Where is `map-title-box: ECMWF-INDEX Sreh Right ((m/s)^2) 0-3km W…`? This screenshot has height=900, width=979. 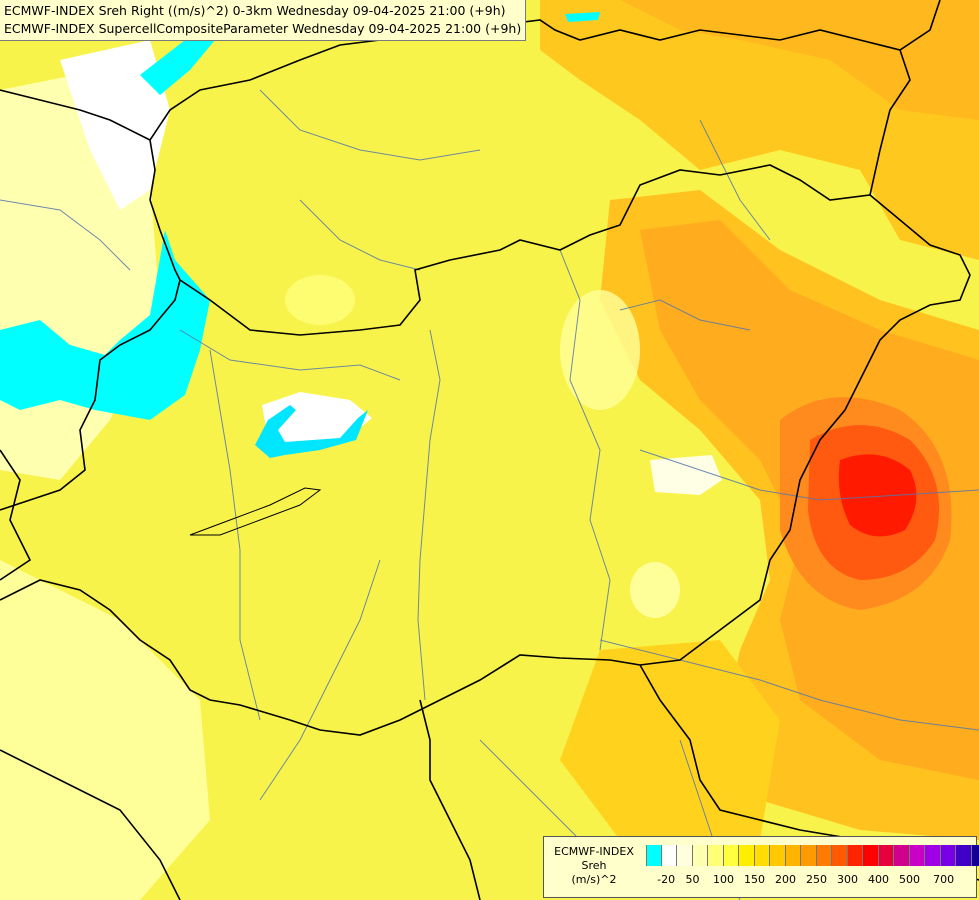
map-title-box: ECMWF-INDEX Sreh Right ((m/s)^2) 0-3km W… is located at coordinates (263, 20).